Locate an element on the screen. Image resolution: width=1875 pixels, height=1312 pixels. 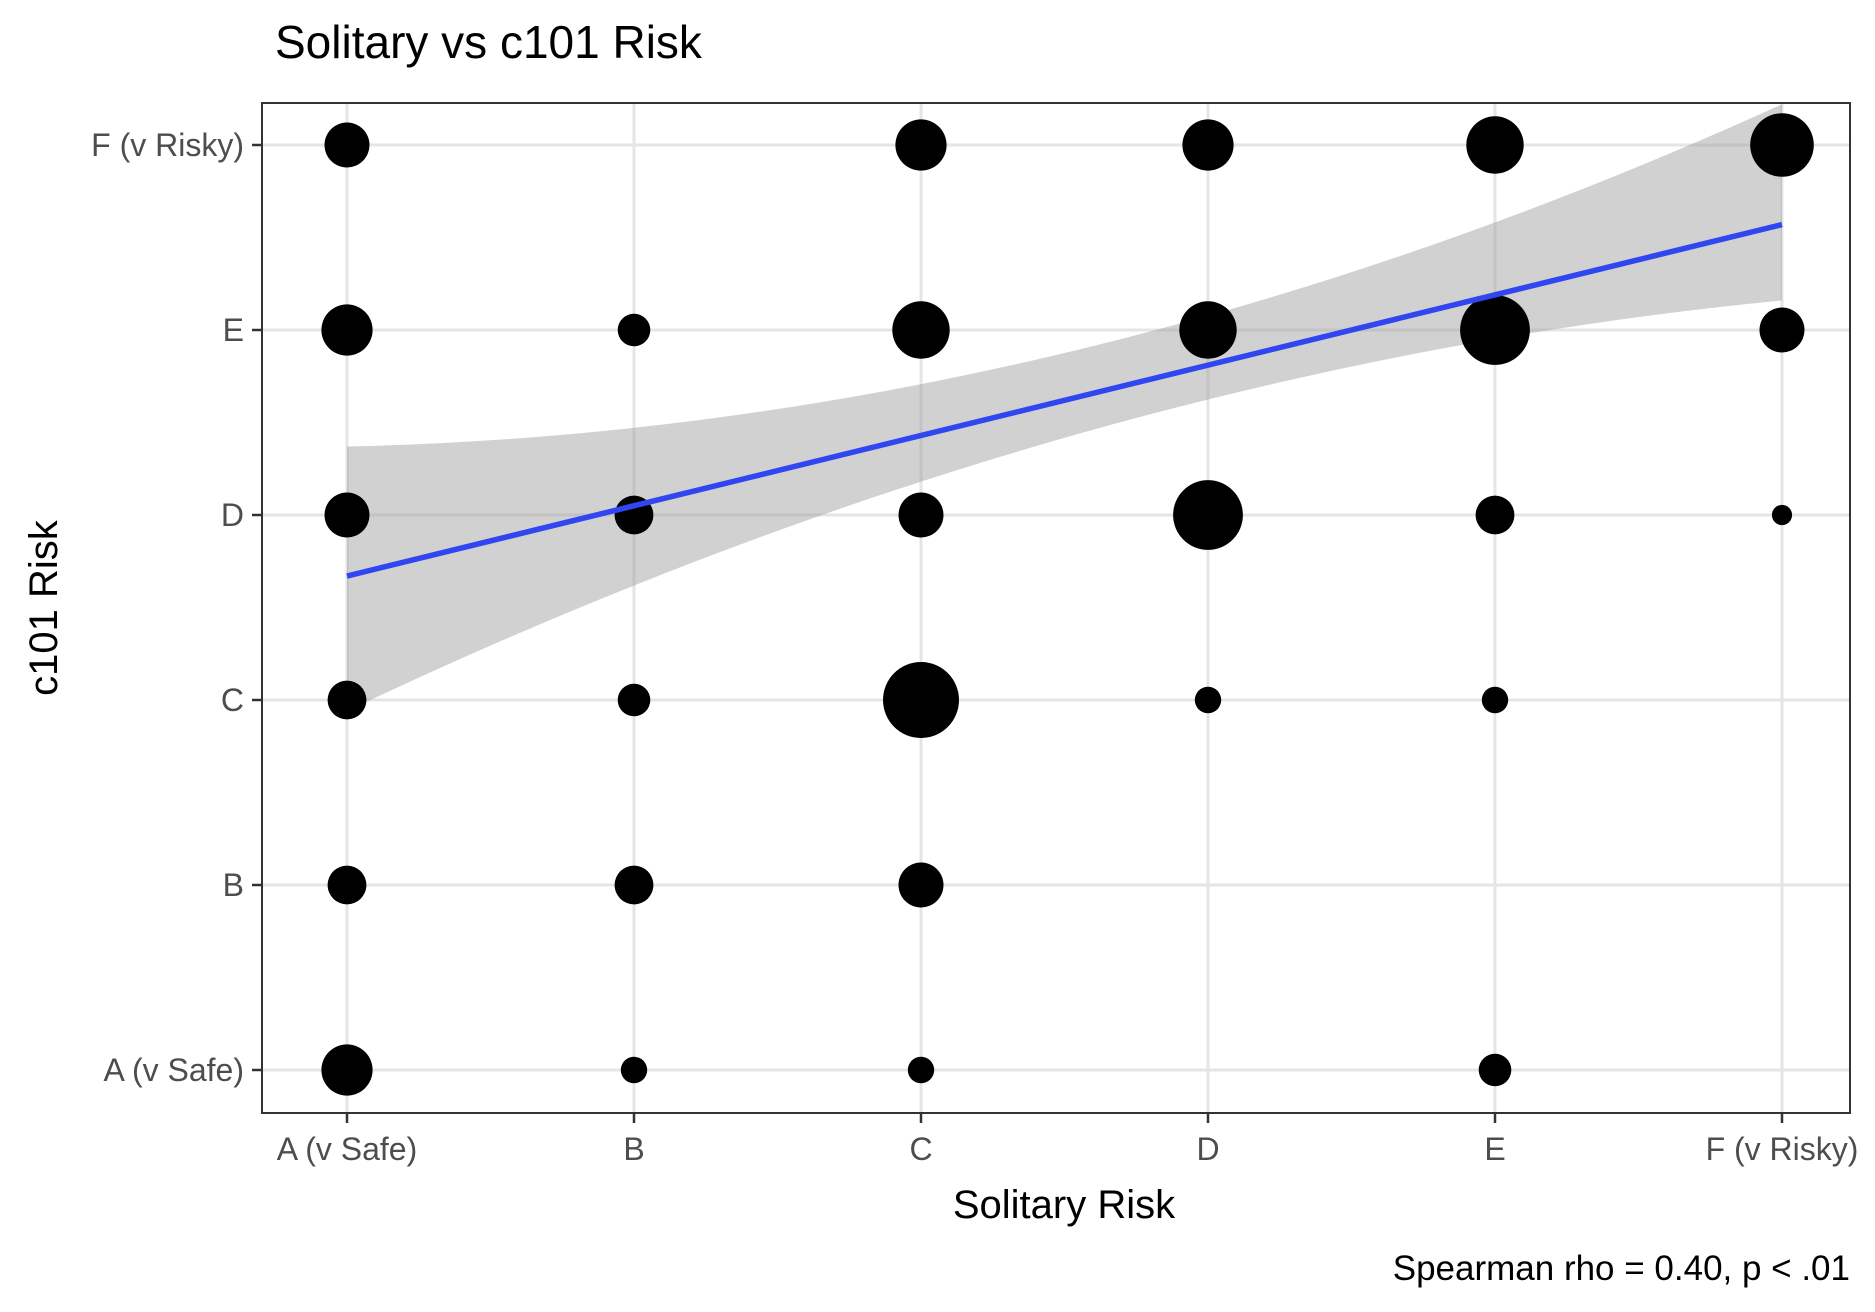
x-tick-label-c: C is located at coordinates (920, 1149).